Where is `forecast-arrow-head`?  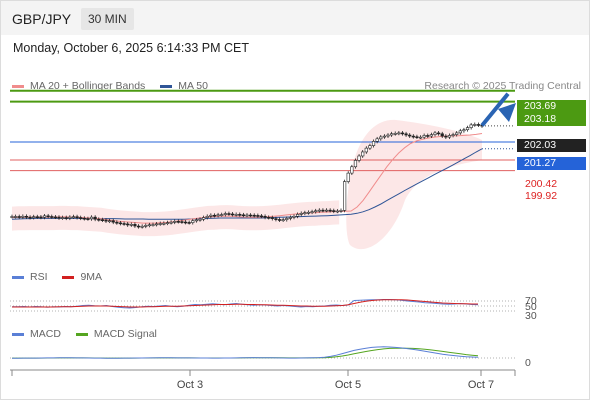
forecast-arrow-head is located at coordinates (507, 112).